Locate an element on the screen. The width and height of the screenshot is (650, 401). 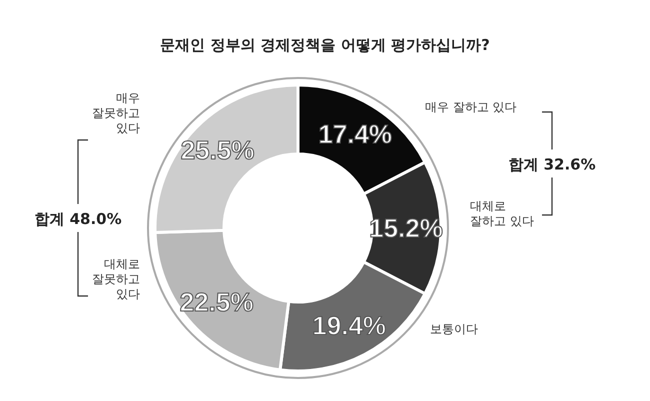
data-label: 22.5% is located at coordinates (217, 302).